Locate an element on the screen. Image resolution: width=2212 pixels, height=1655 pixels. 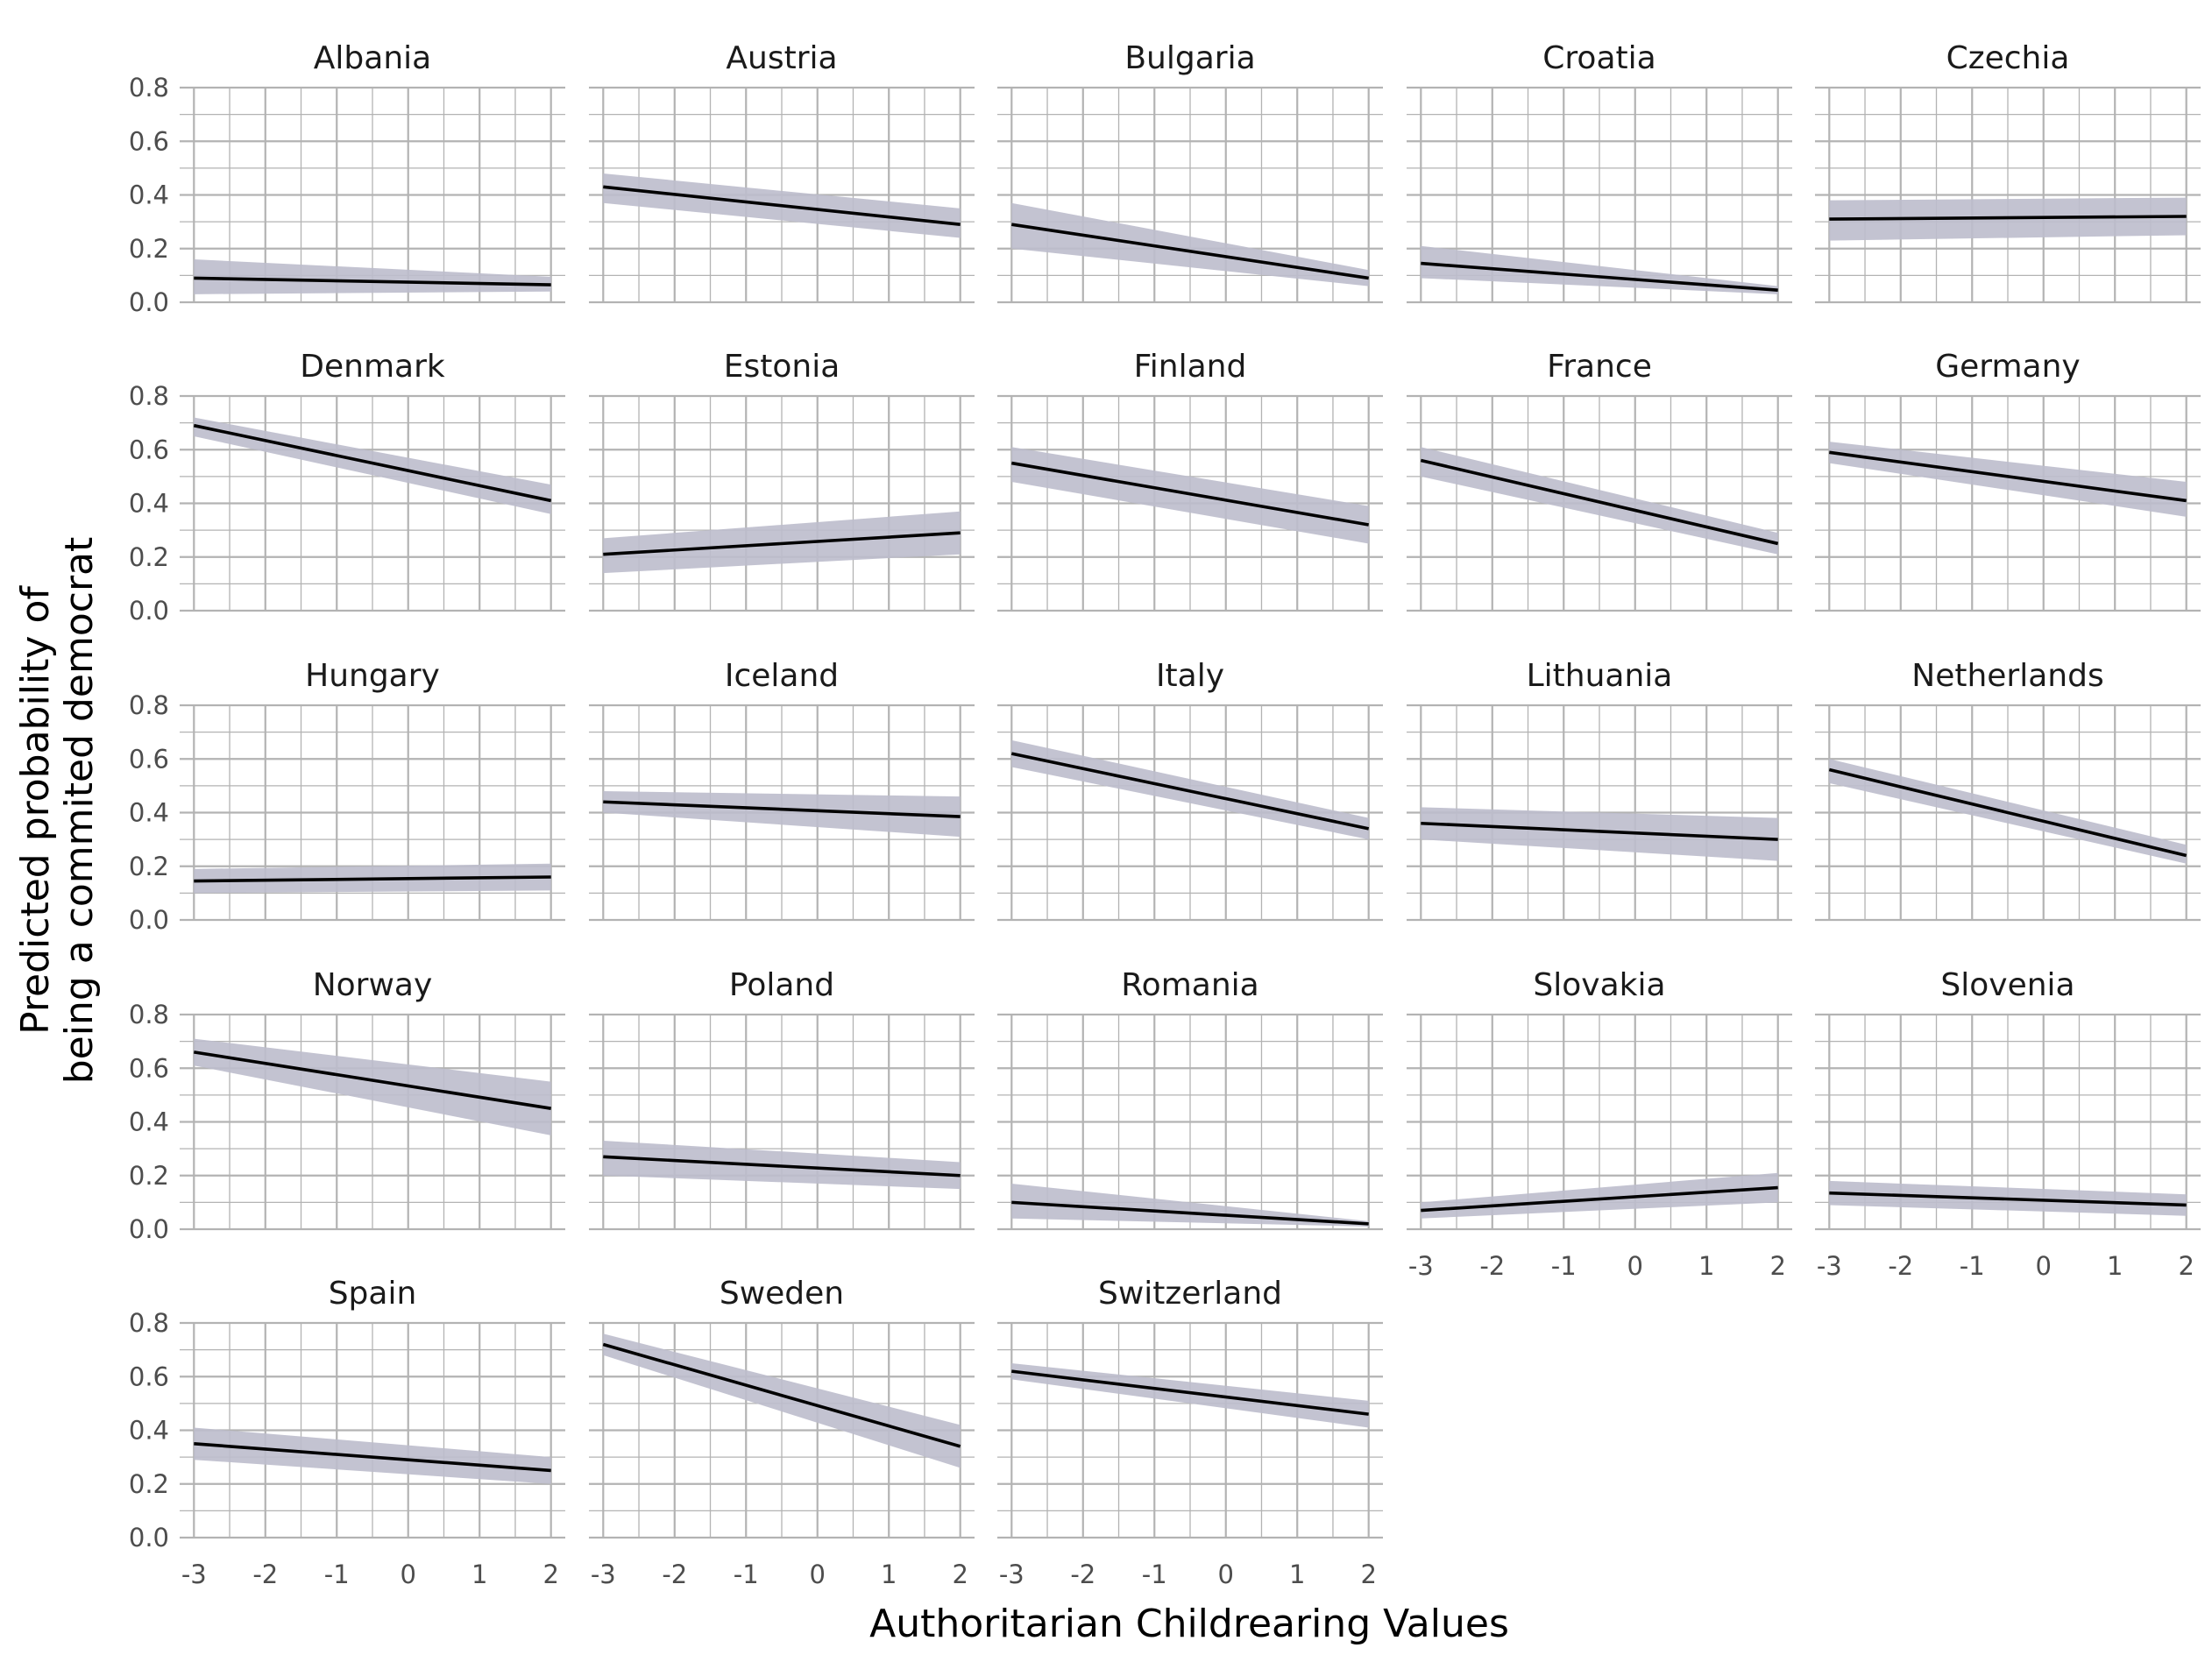
panel-romania: Romania is located at coordinates (1190, 1099).